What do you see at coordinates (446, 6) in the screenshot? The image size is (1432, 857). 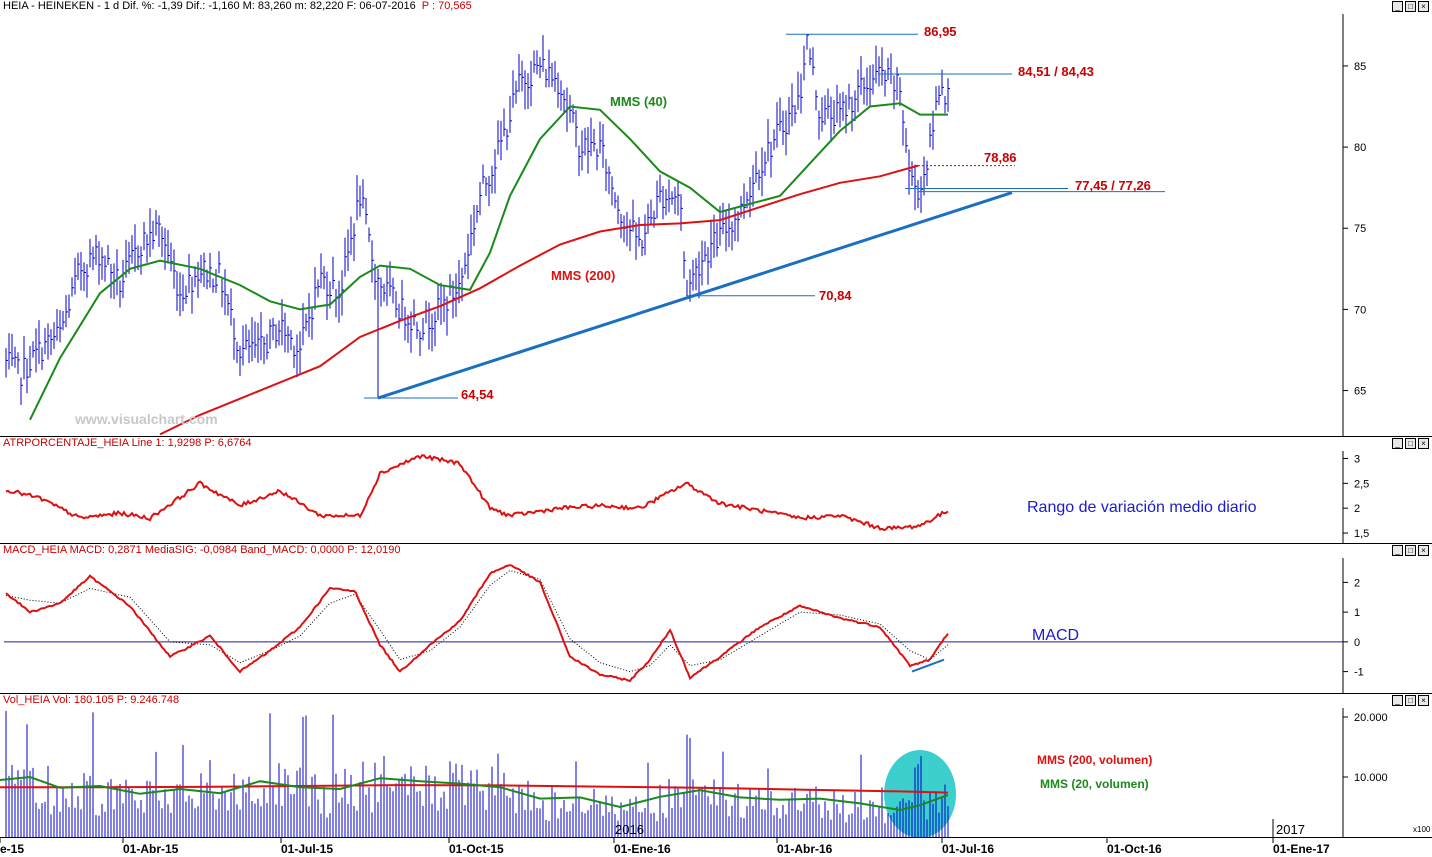 I see `price-header-p: P : 70,565` at bounding box center [446, 6].